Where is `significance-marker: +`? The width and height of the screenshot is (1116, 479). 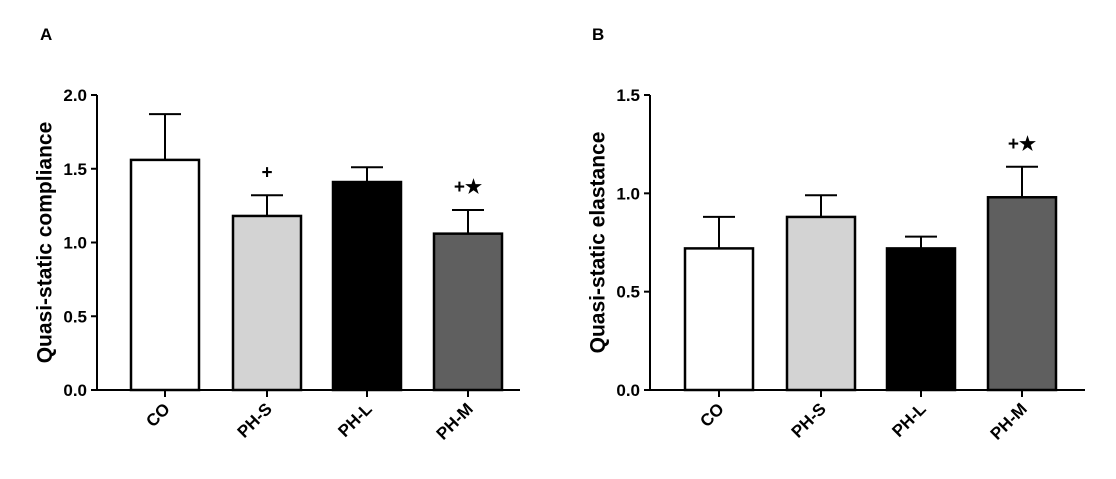 significance-marker: + is located at coordinates (266, 172).